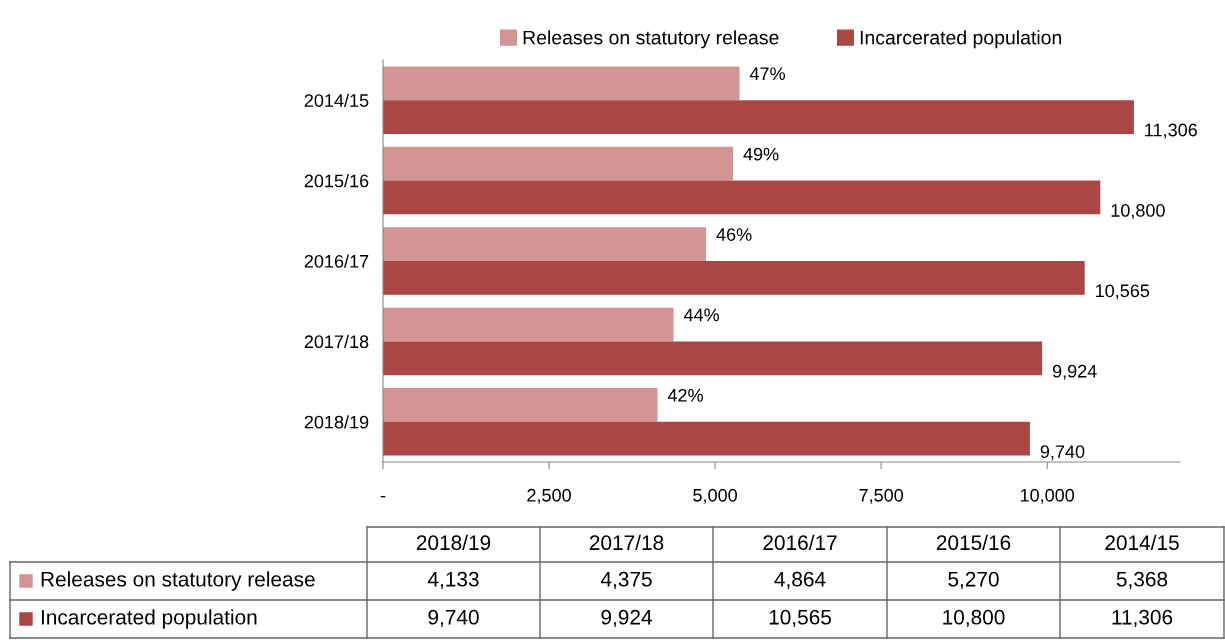 This screenshot has height=640, width=1225. Describe the element at coordinates (1142, 618) in the screenshot. I see `text: 11,306` at that location.